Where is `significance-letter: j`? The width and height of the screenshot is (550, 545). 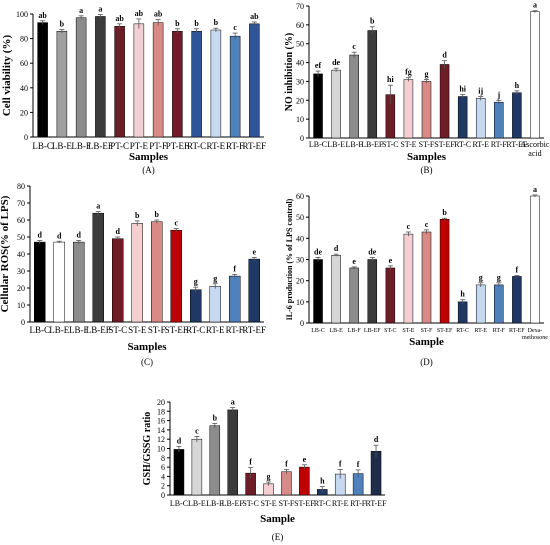 significance-letter: j is located at coordinates (498, 94).